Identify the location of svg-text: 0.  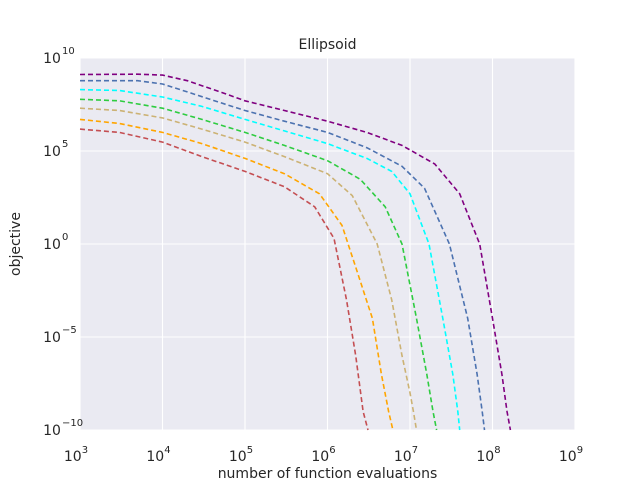
(65, 237).